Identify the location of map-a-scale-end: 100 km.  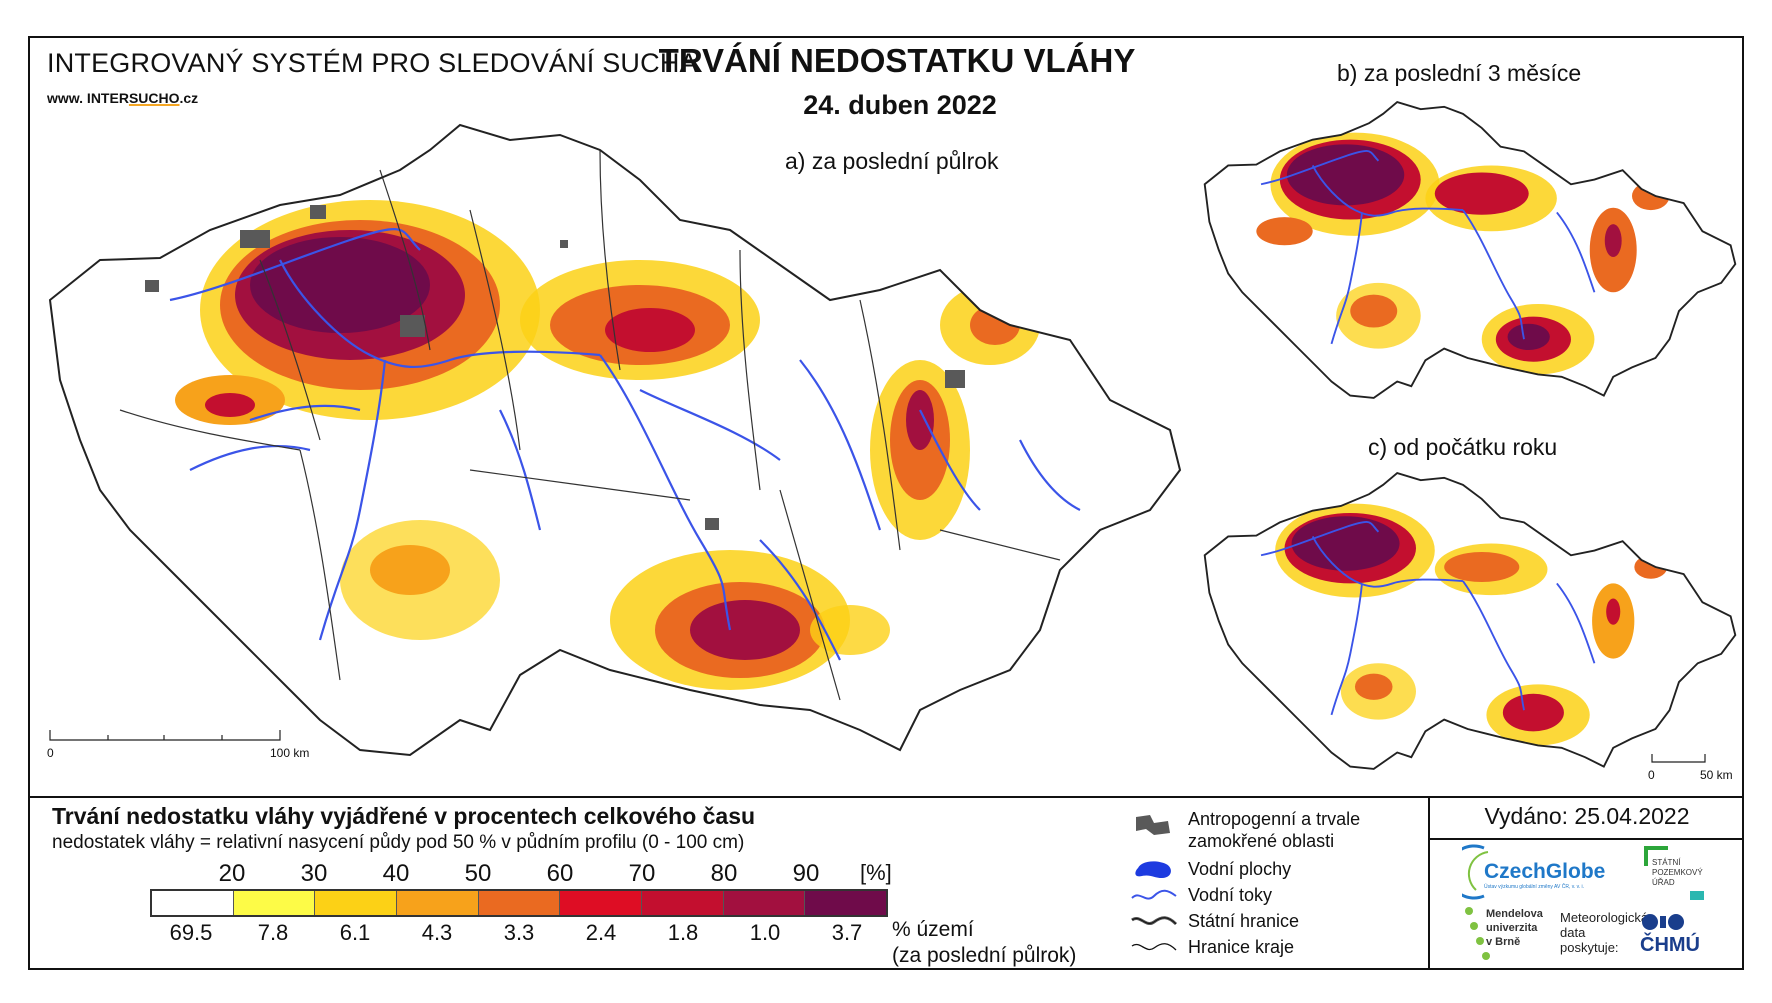
(290, 753).